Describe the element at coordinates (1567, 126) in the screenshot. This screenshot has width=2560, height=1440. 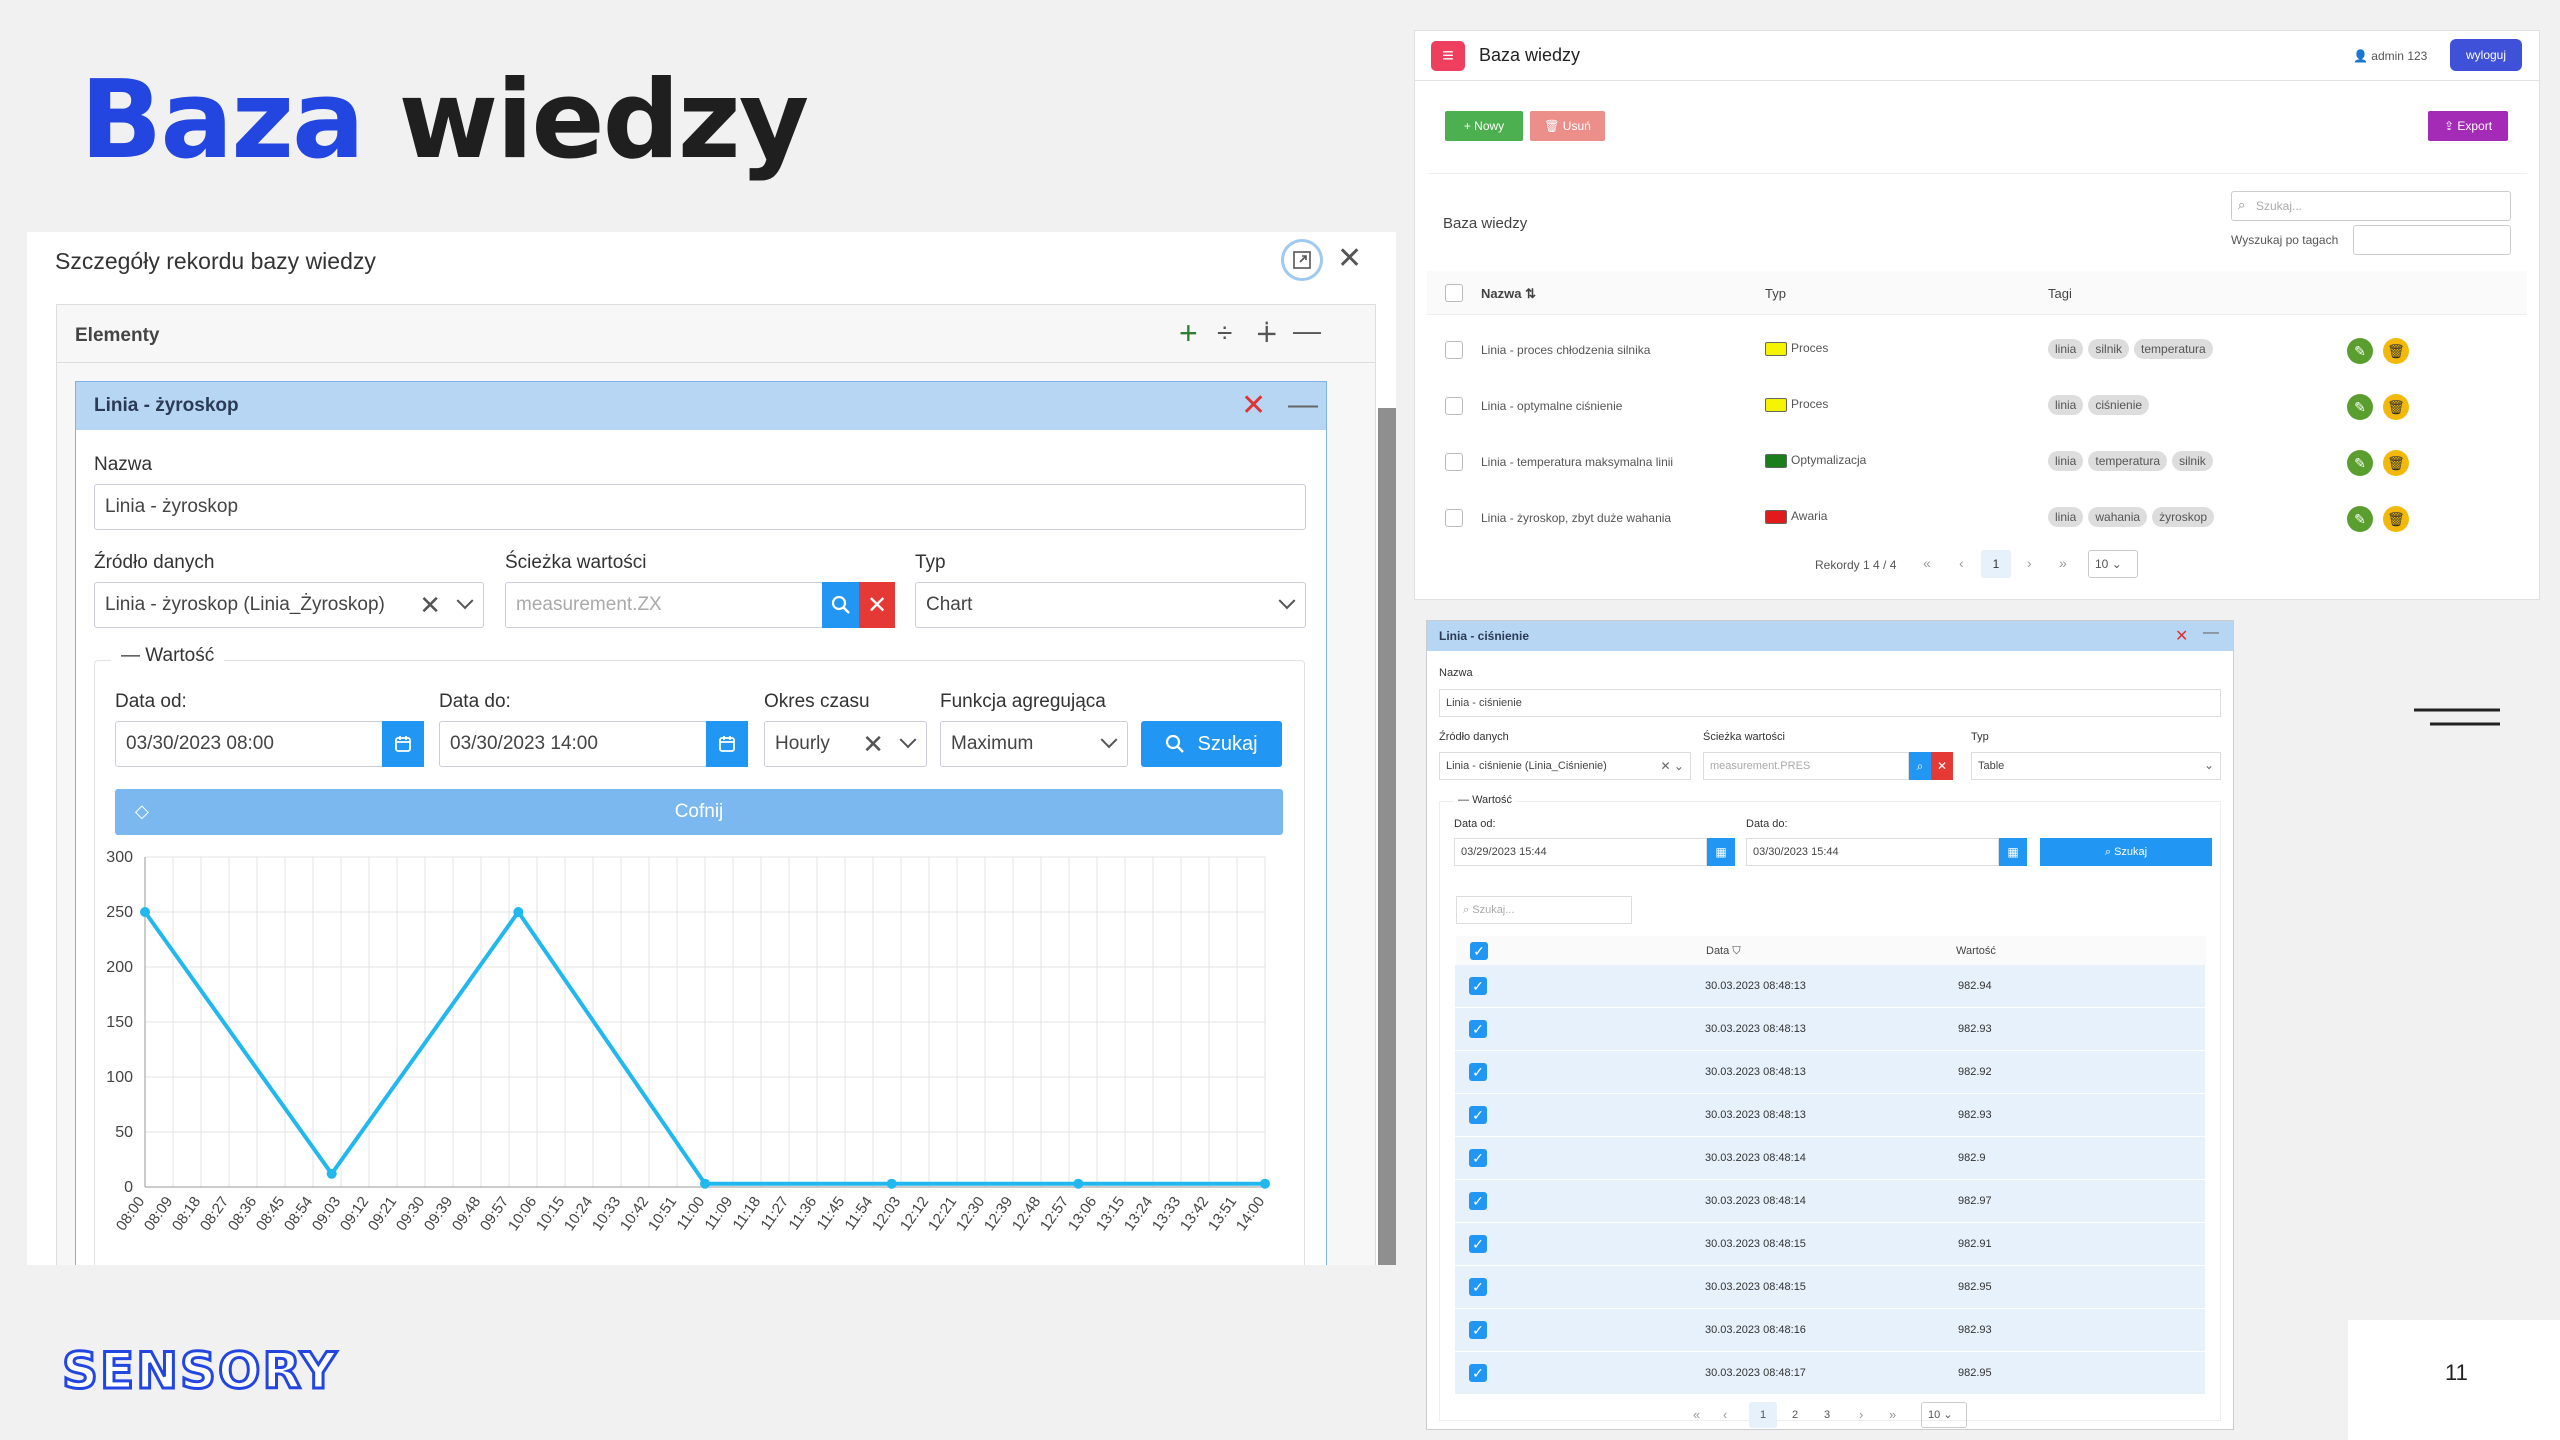
I see `delete-button: 🗑 Usuń` at that location.